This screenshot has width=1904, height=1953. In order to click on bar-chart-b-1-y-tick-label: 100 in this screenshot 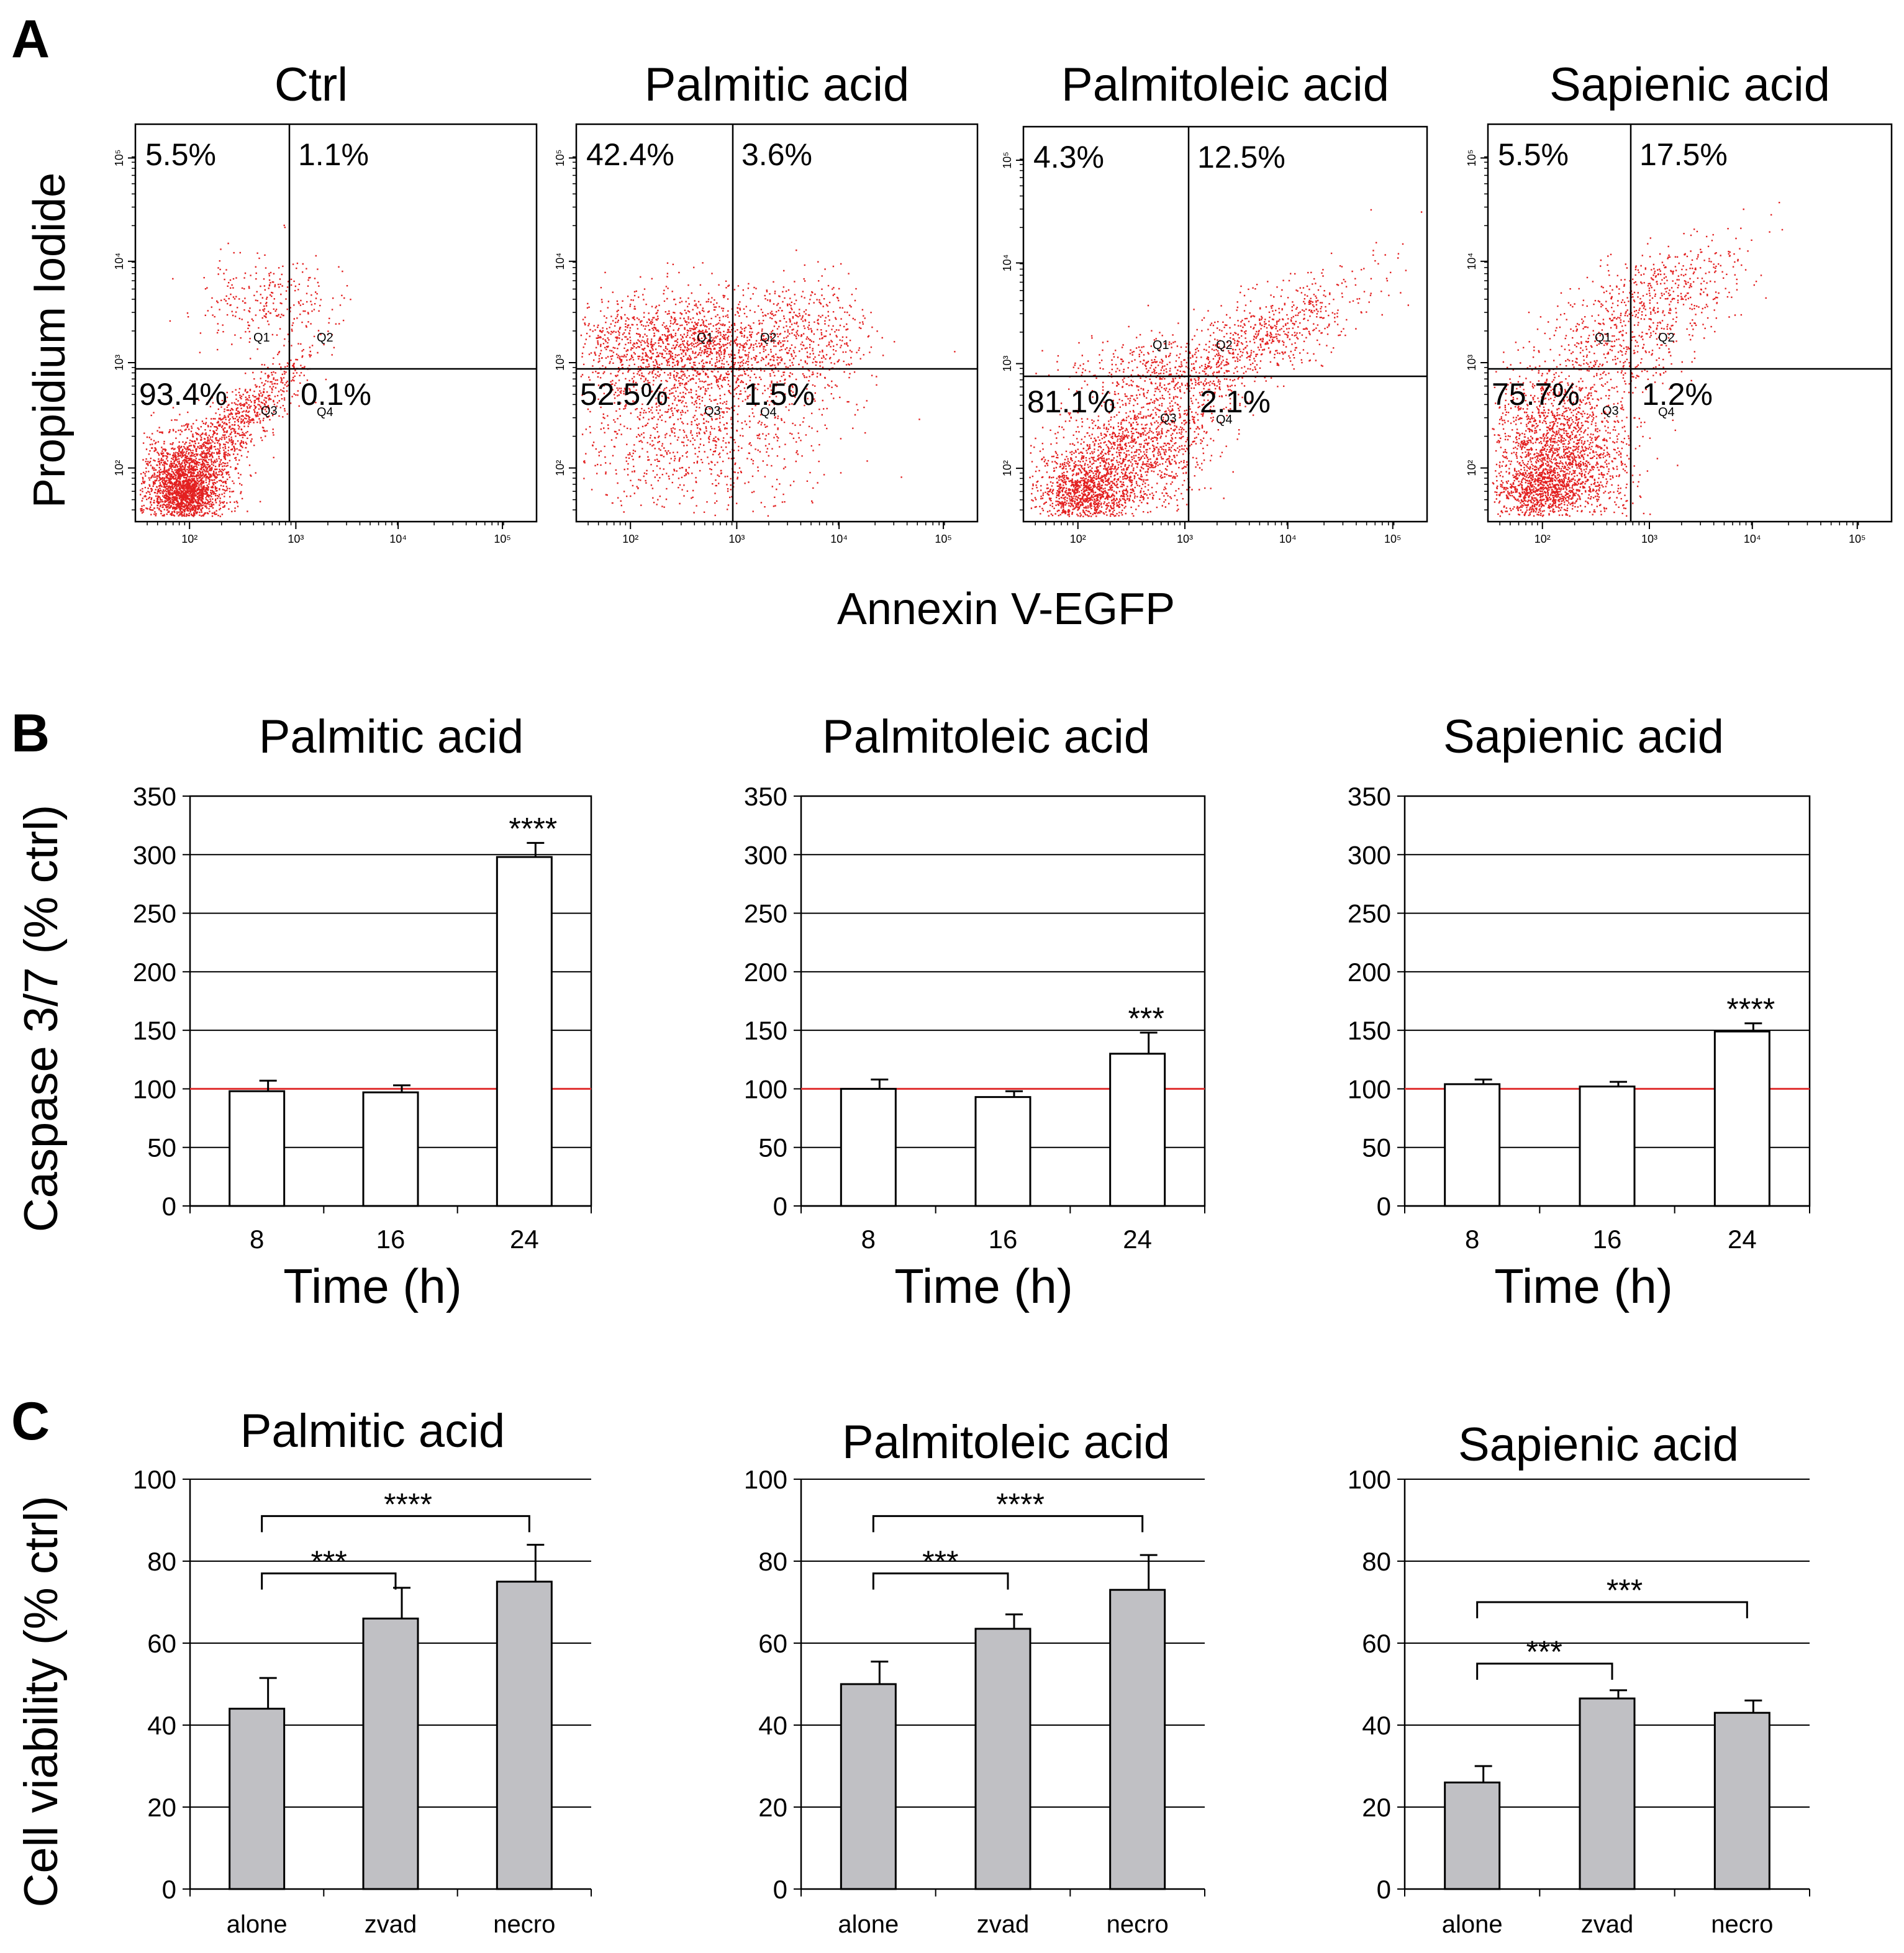, I will do `click(154, 1088)`.